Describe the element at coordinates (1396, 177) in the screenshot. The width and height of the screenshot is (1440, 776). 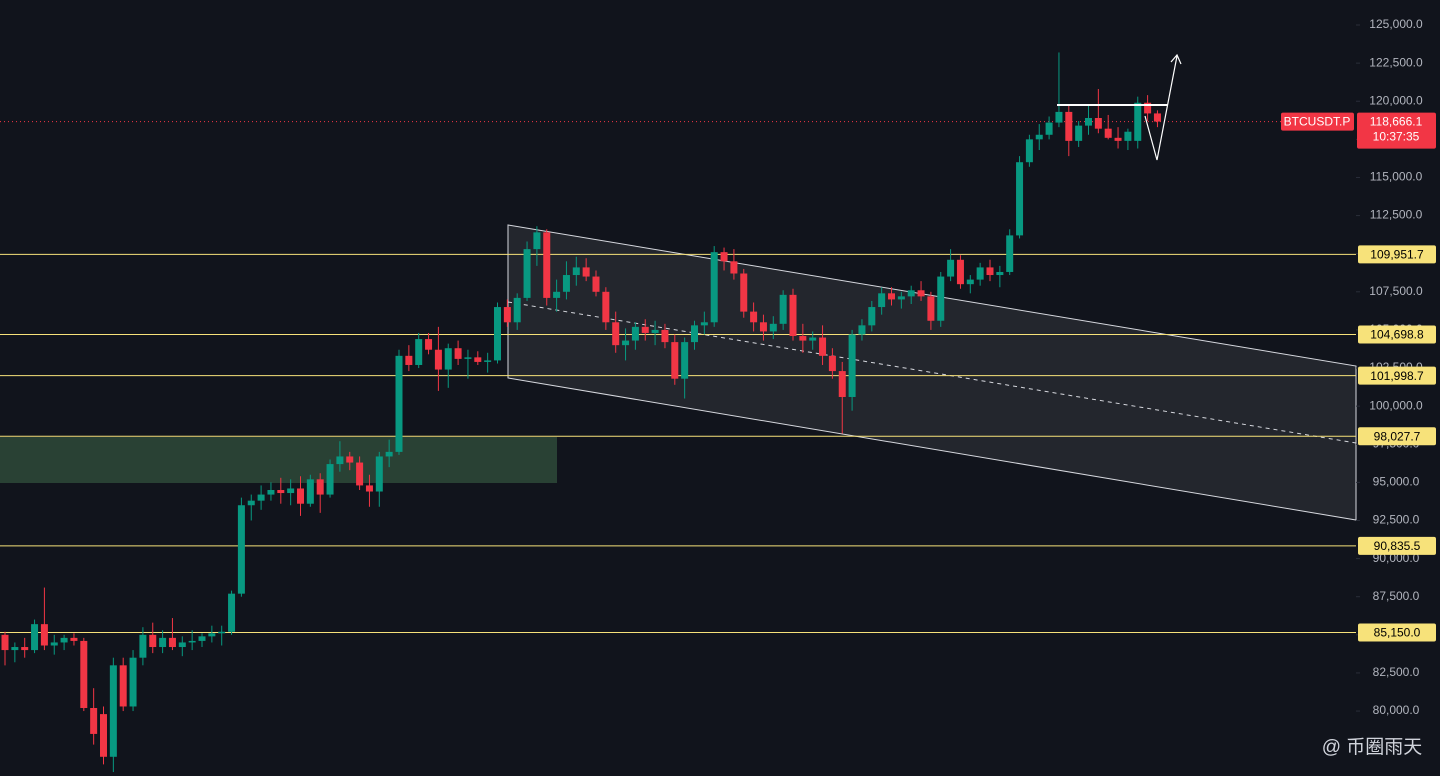
I see `y-tick-label: 115,000.0` at that location.